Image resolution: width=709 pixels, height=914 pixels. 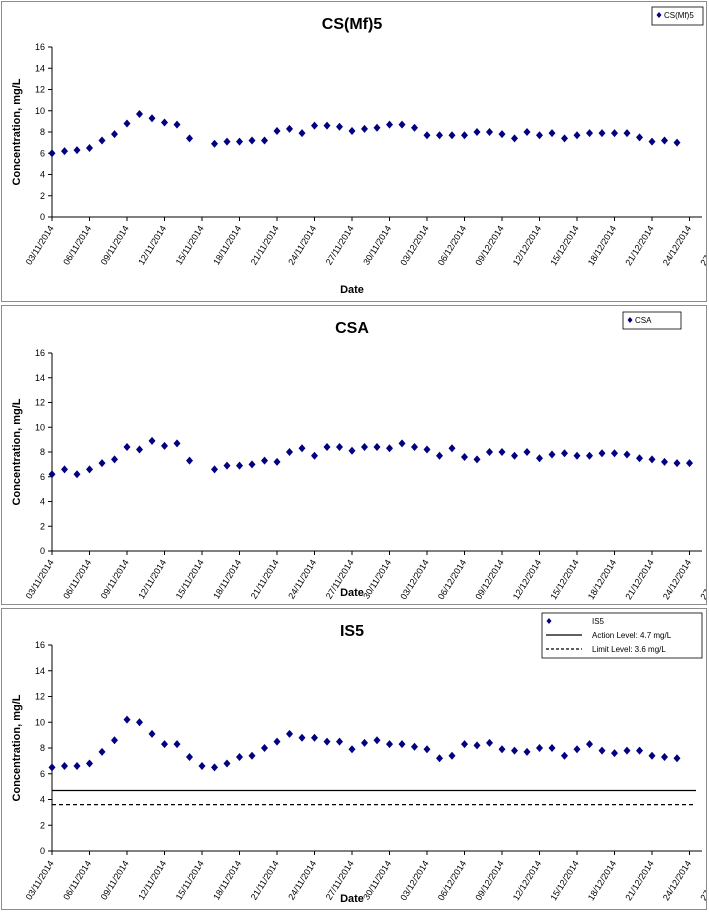 What do you see at coordinates (352, 24) in the screenshot?
I see `chart-title: CS(Mf)5` at bounding box center [352, 24].